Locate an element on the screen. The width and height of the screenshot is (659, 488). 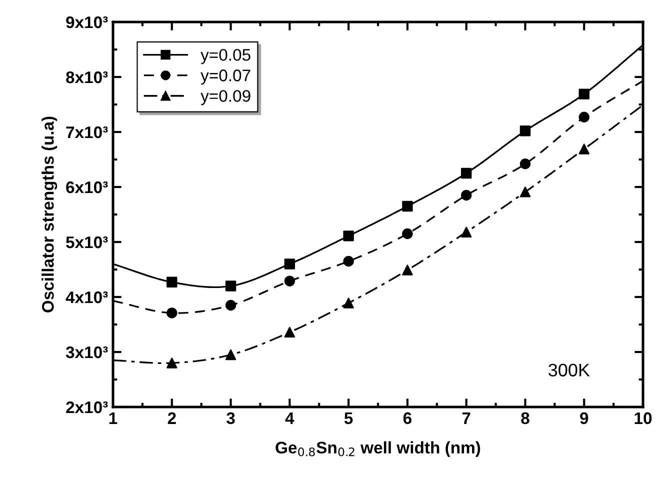
annotation: 300K is located at coordinates (569, 370).